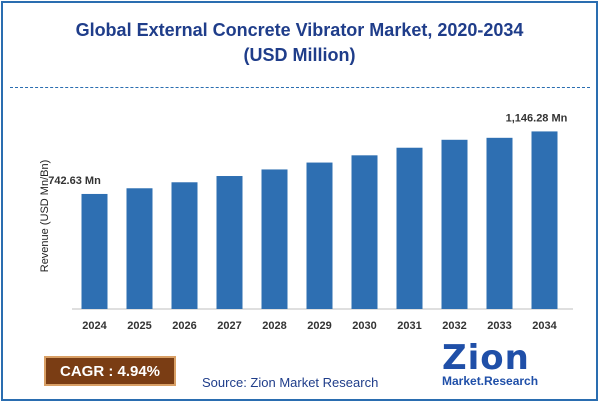 This screenshot has width=599, height=402. What do you see at coordinates (537, 118) in the screenshot?
I see `data-label-last: 1,146.28 Mn` at bounding box center [537, 118].